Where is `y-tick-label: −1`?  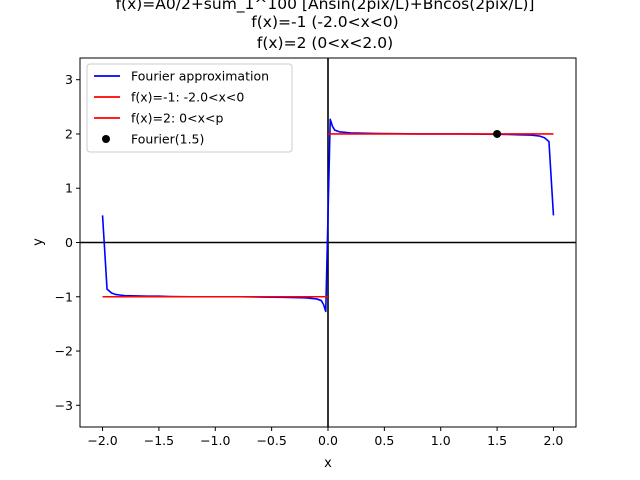 y-tick-label: −1 is located at coordinates (64, 296).